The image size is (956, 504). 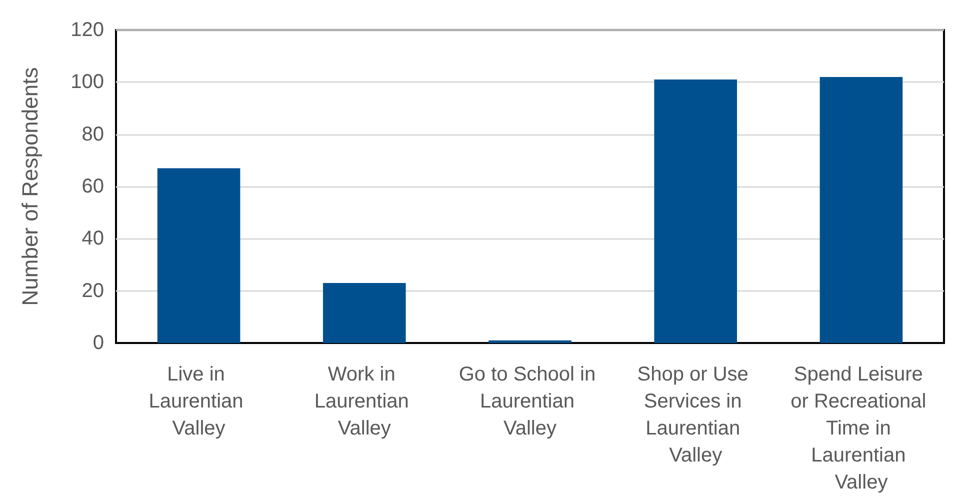 What do you see at coordinates (364, 402) in the screenshot?
I see `x-tick-label: Work in Laurentian Valley` at bounding box center [364, 402].